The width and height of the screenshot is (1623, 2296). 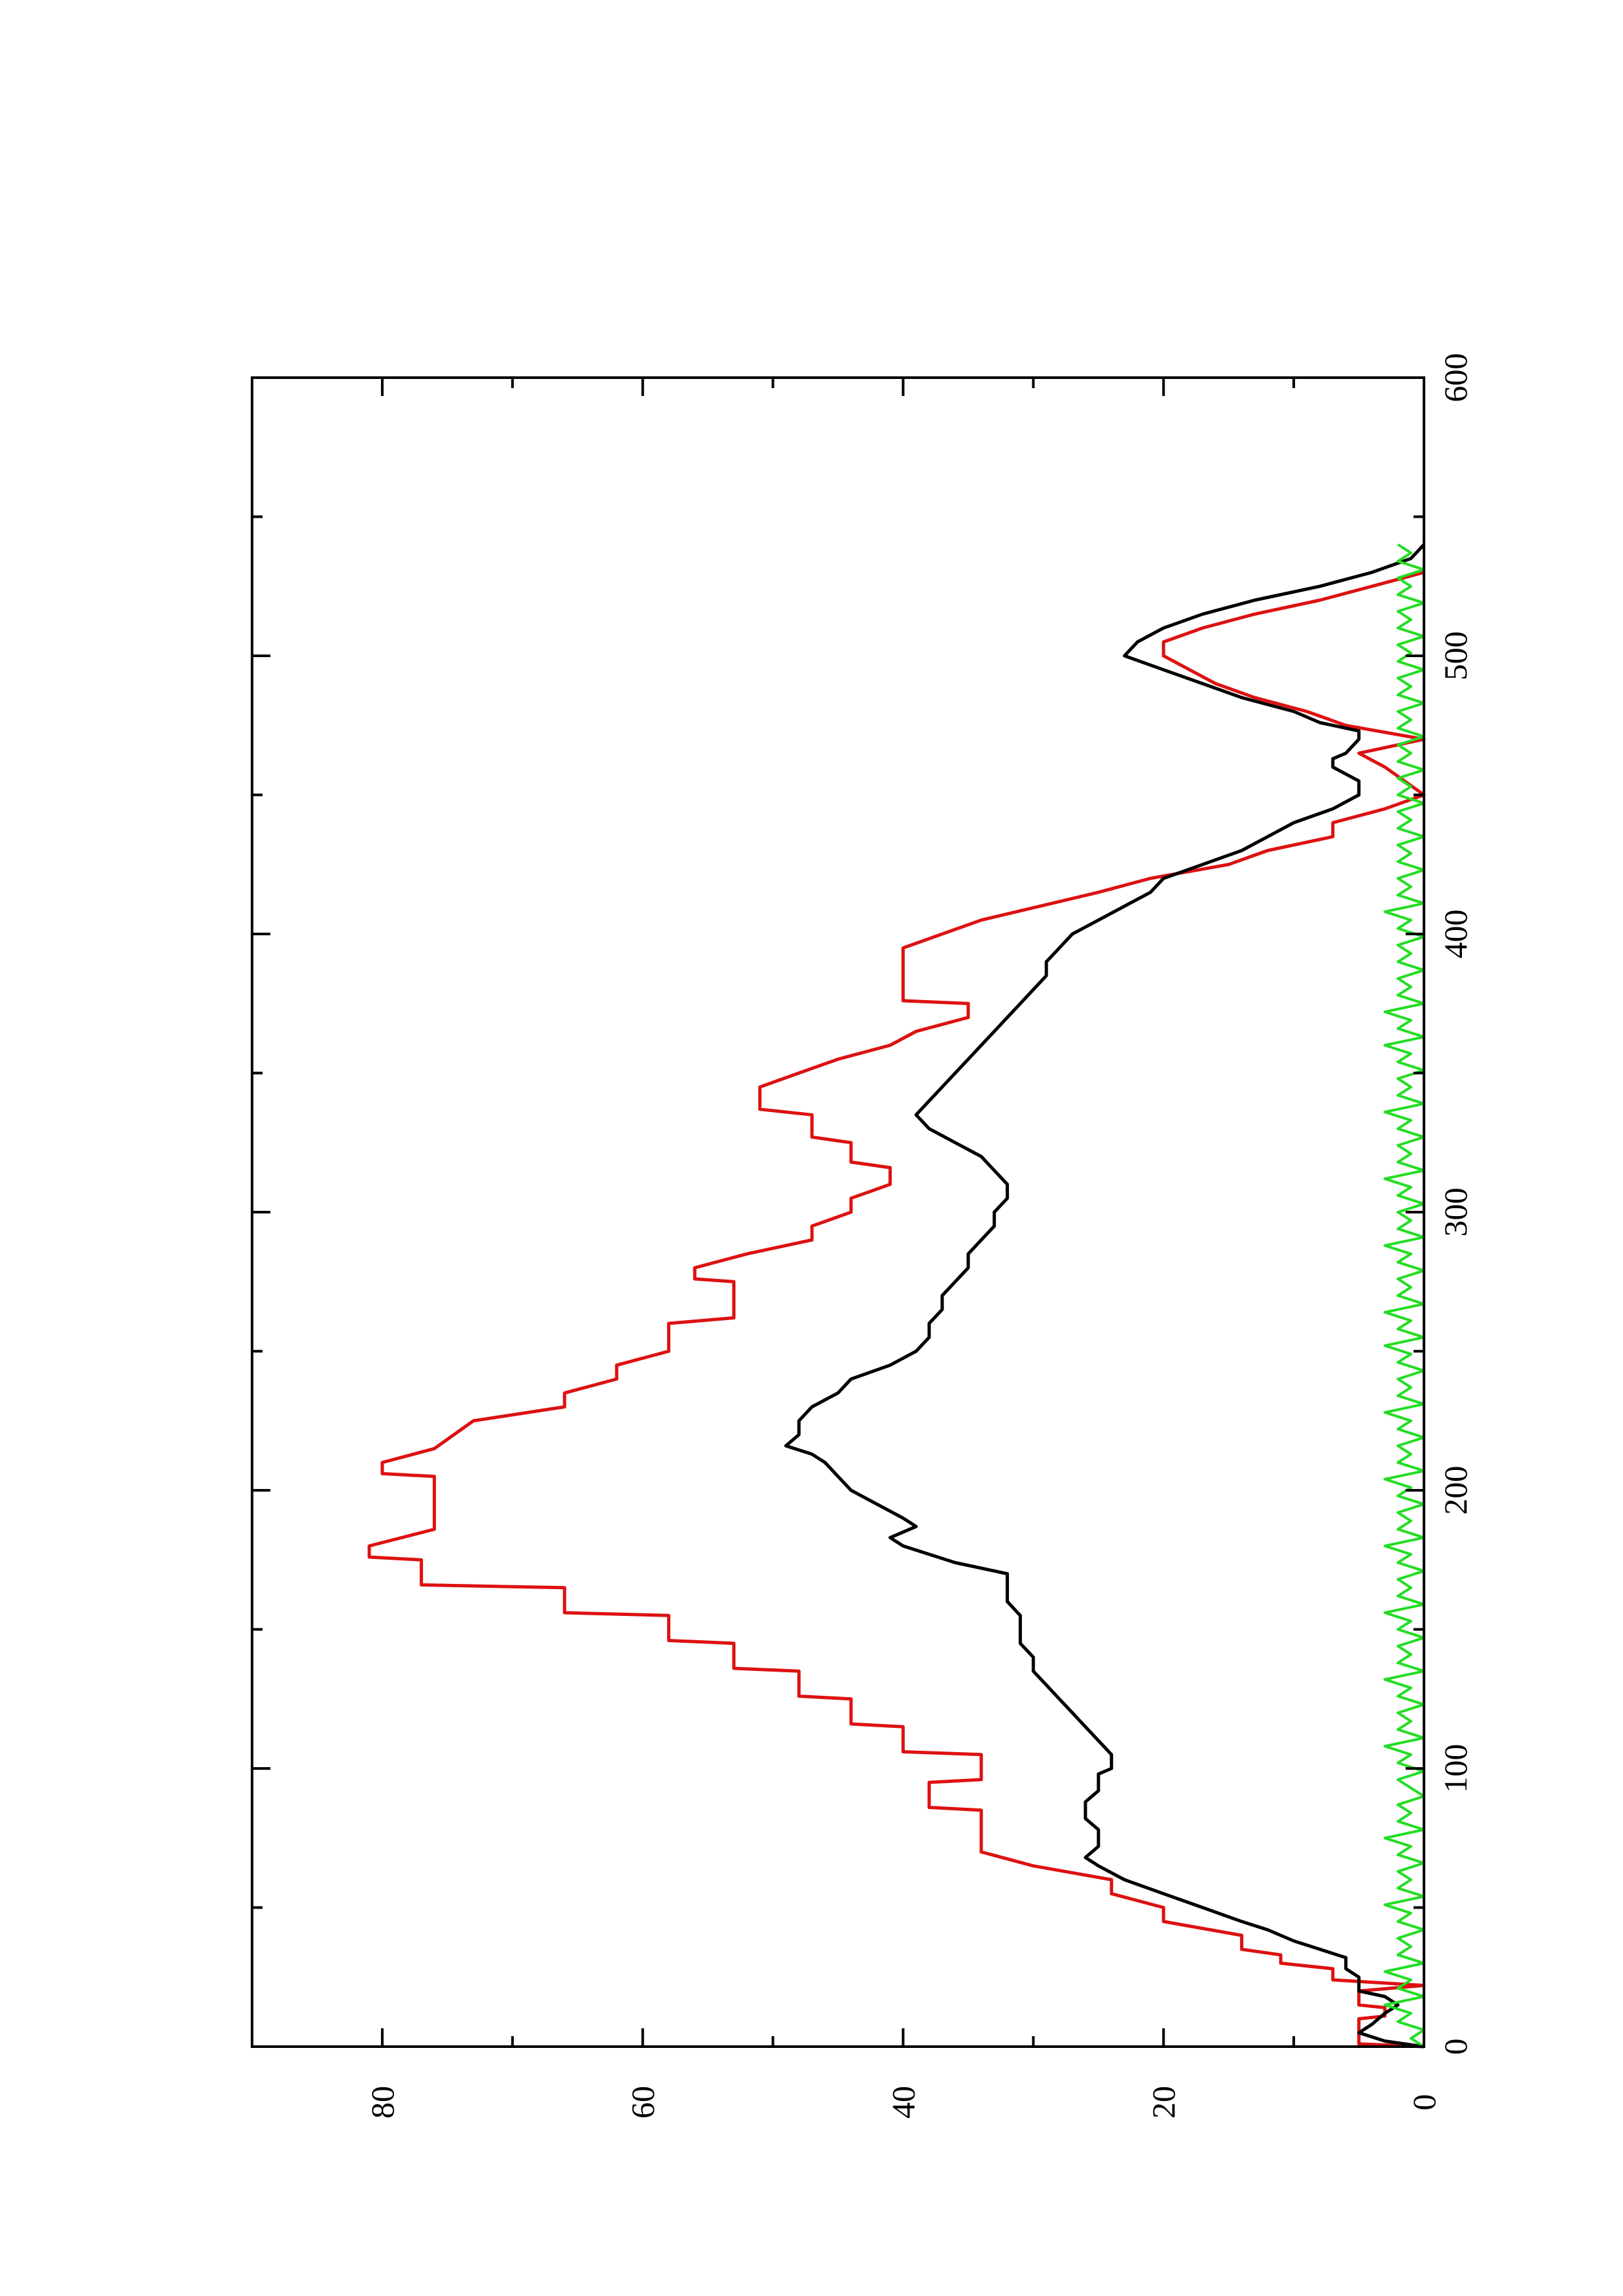 What do you see at coordinates (1455, 656) in the screenshot?
I see `x-tick-label: 500` at bounding box center [1455, 656].